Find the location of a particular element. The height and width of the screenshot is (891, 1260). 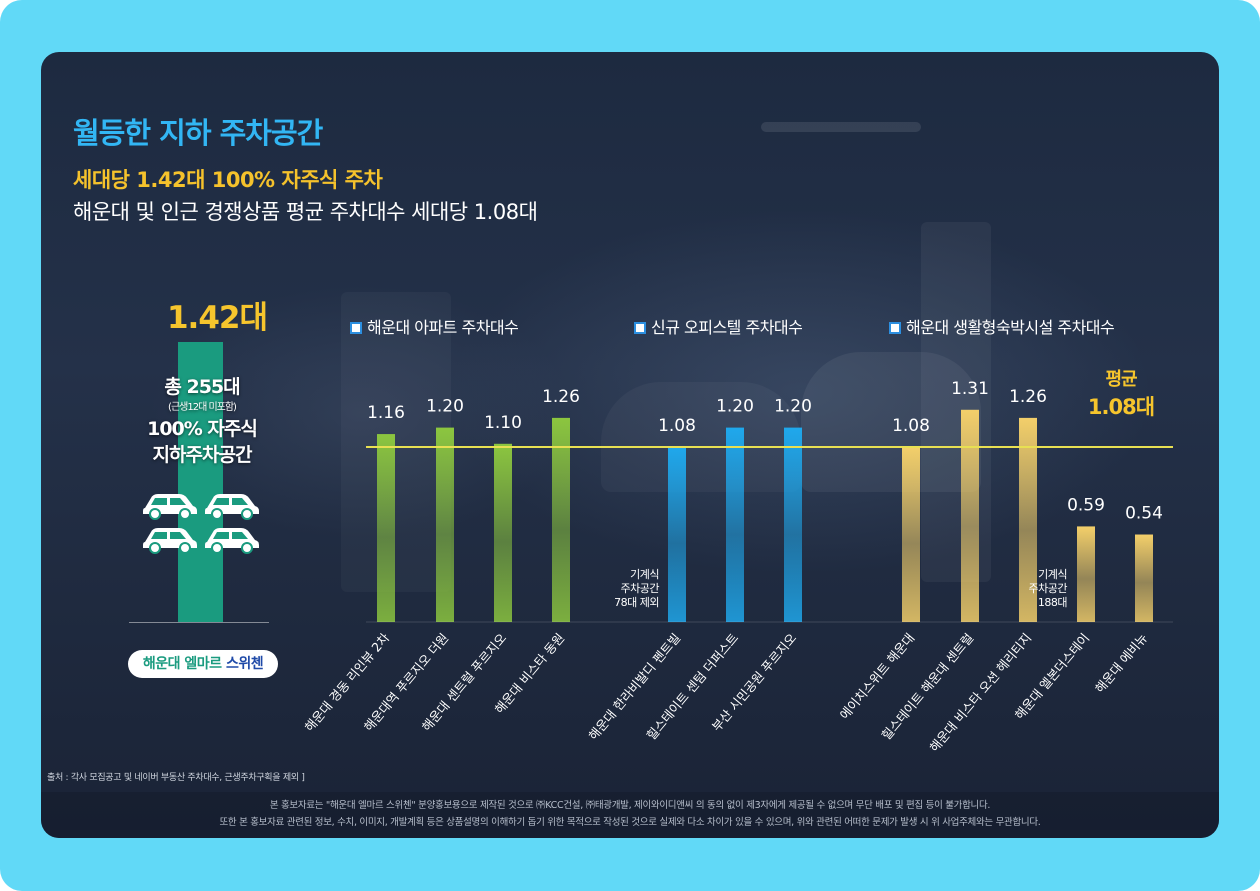

highlight-bar is located at coordinates (200, 482).